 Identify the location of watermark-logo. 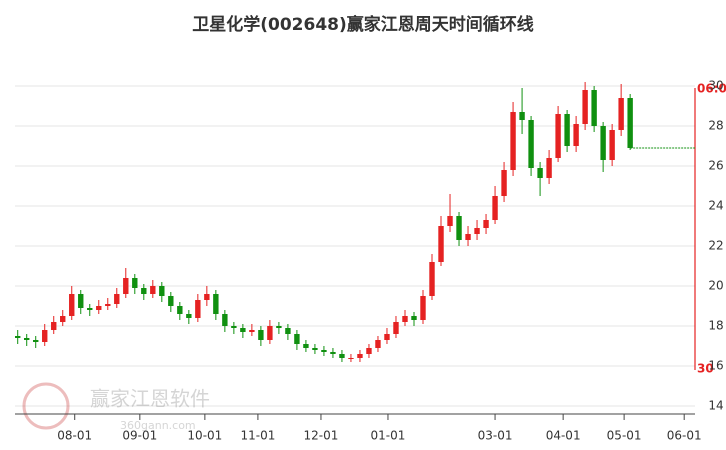
(46, 406).